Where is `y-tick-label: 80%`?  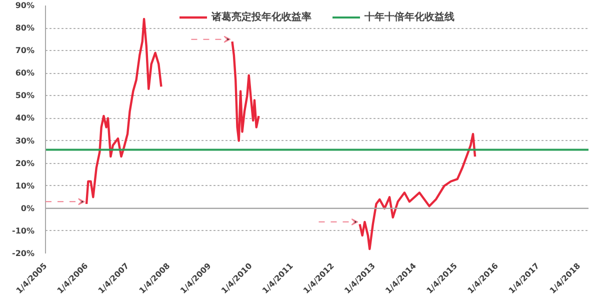
y-tick-label: 80% is located at coordinates (25, 28).